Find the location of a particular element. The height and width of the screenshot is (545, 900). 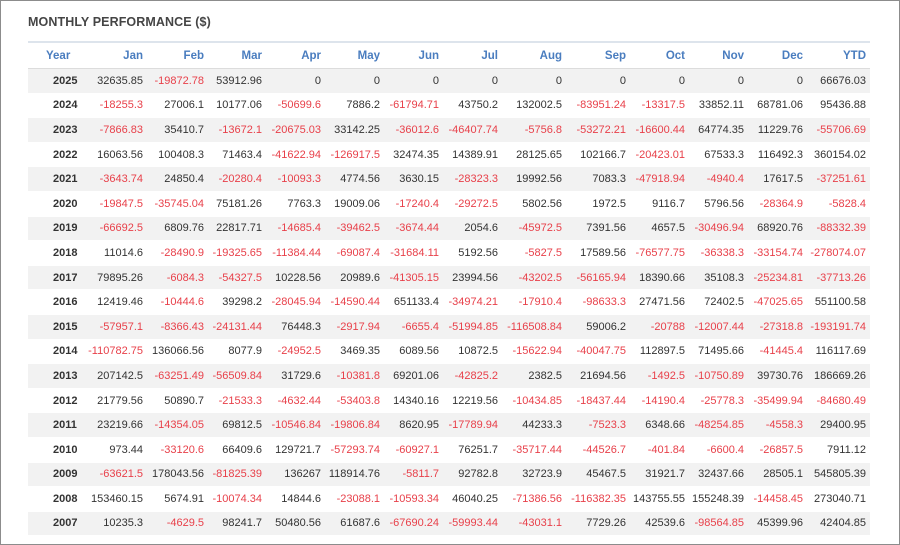

month-value-cell: 69812.5 is located at coordinates (237, 425).